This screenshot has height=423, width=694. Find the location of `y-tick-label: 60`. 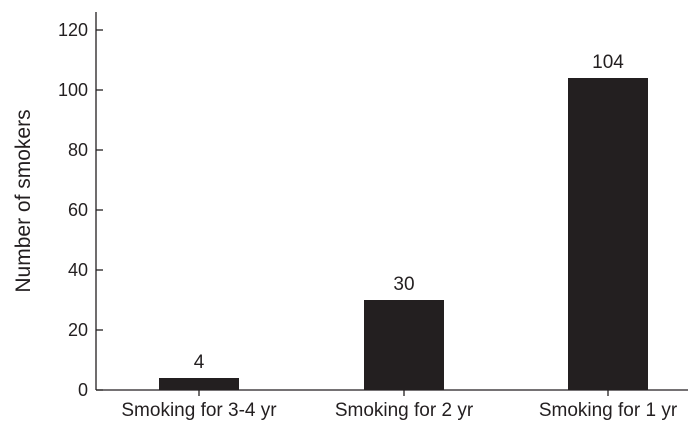

y-tick-label: 60 is located at coordinates (78, 210).